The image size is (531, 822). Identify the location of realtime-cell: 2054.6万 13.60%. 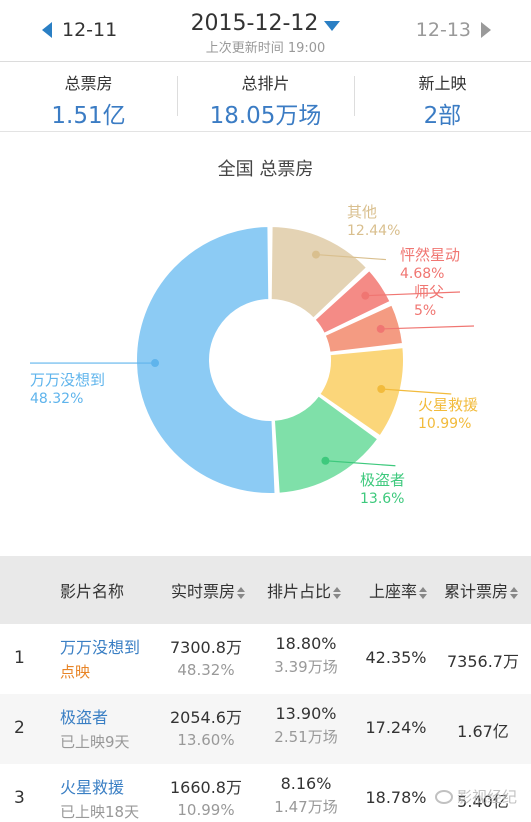
(206, 726).